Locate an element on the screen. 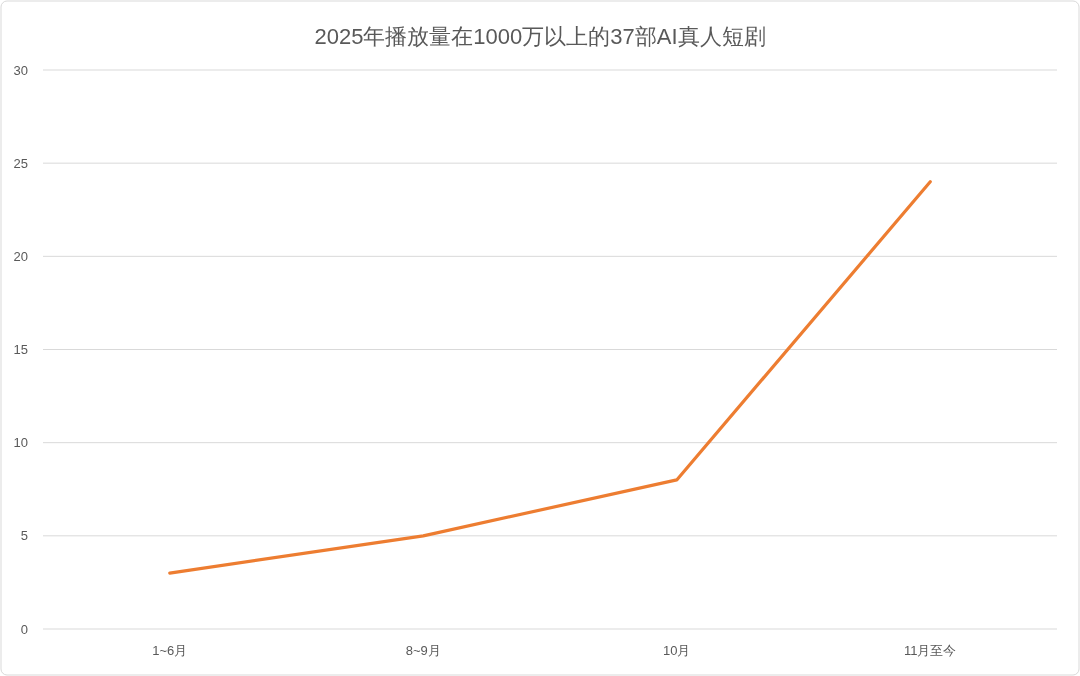 The image size is (1080, 676). y-tick-label: 30 is located at coordinates (20, 70).